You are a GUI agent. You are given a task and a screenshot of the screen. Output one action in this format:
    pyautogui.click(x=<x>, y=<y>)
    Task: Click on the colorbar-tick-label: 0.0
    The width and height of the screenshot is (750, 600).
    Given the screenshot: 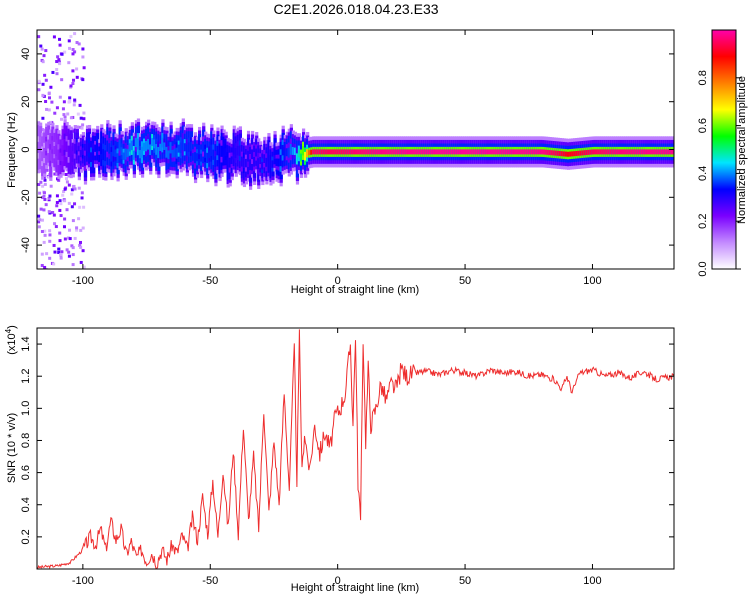 What is the action you would take?
    pyautogui.click(x=703, y=268)
    